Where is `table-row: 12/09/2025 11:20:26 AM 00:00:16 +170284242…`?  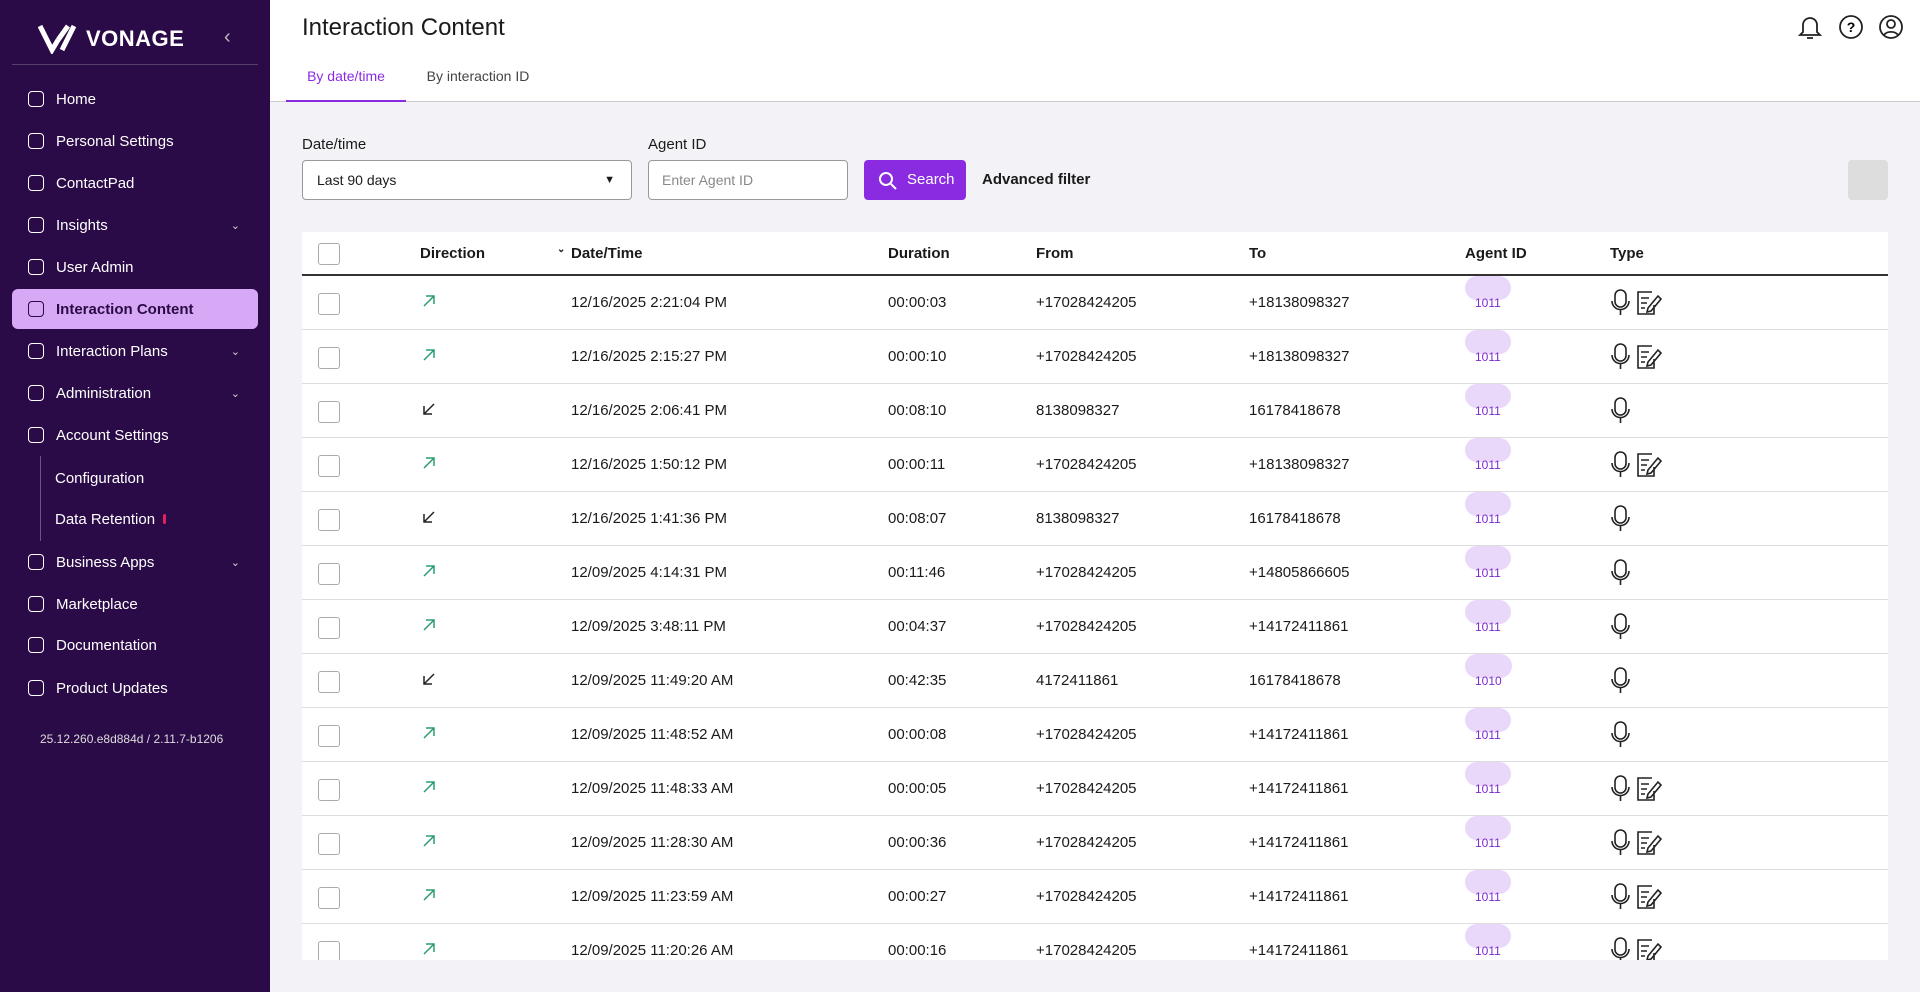
table-row: 12/09/2025 11:20:26 AM 00:00:16 +170284242… is located at coordinates (1095, 942).